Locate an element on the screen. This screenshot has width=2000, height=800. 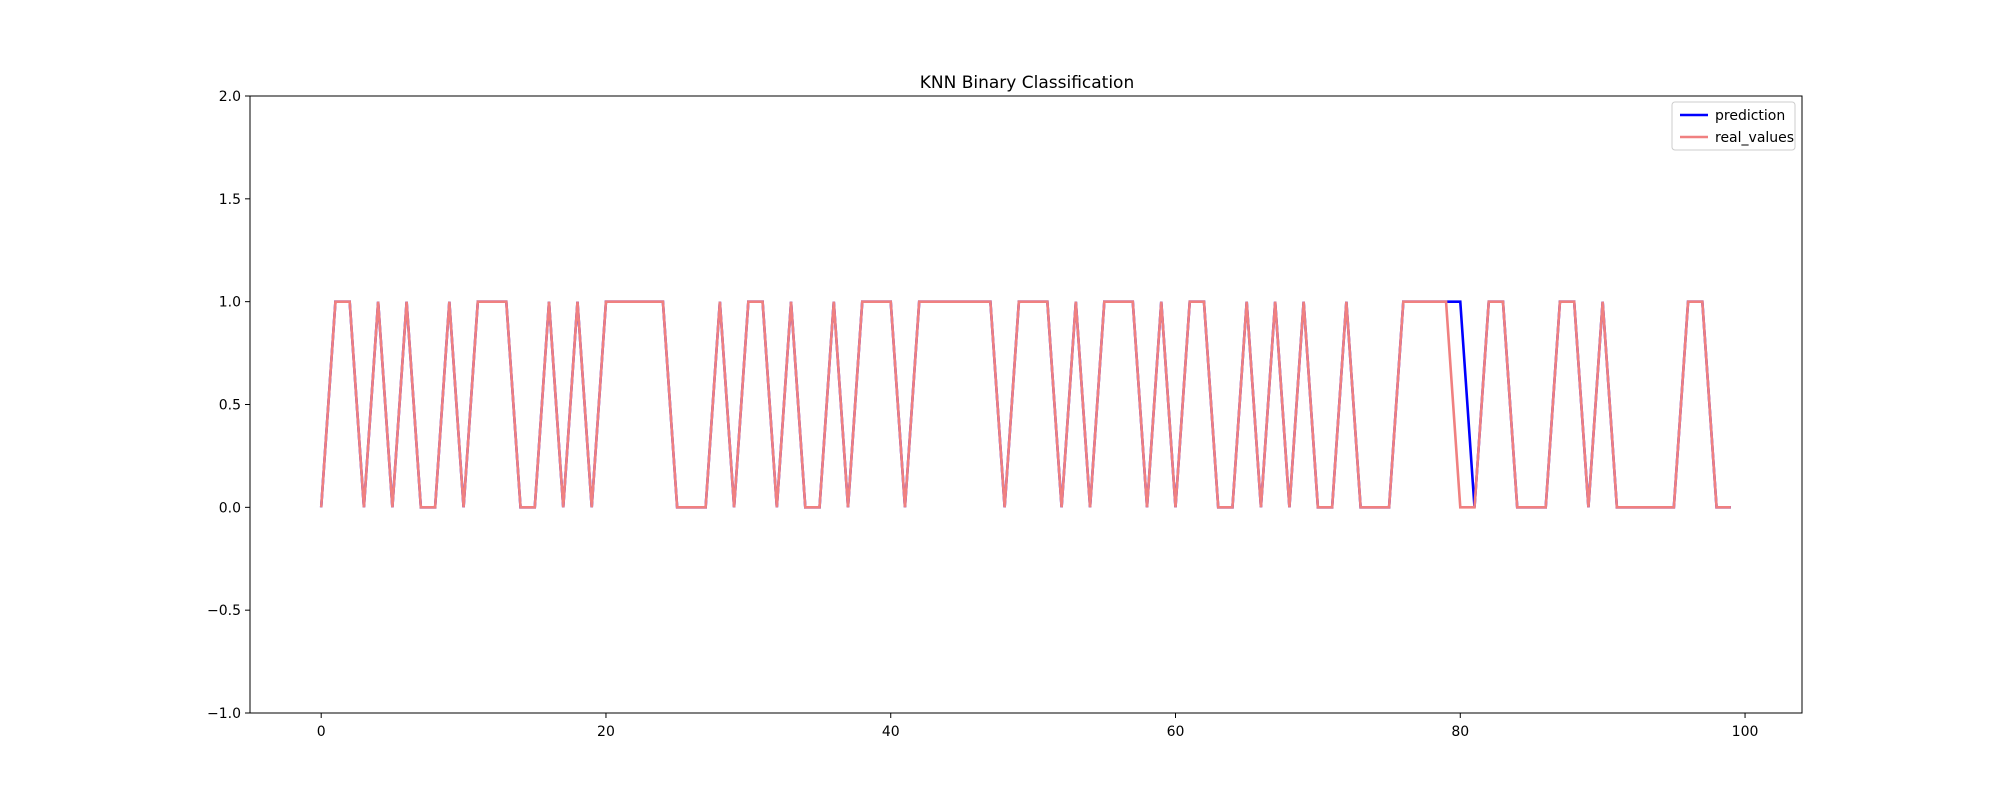
y-tick-label: 0.5 is located at coordinates (230, 406).